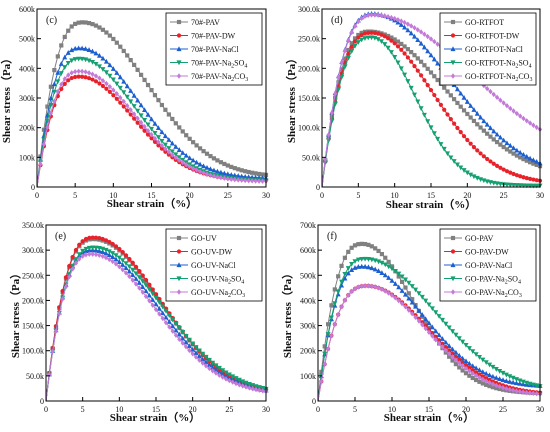 The image size is (550, 432). I want to click on legend-label: 70#-PAV-Na2SO4, so click(219, 64).